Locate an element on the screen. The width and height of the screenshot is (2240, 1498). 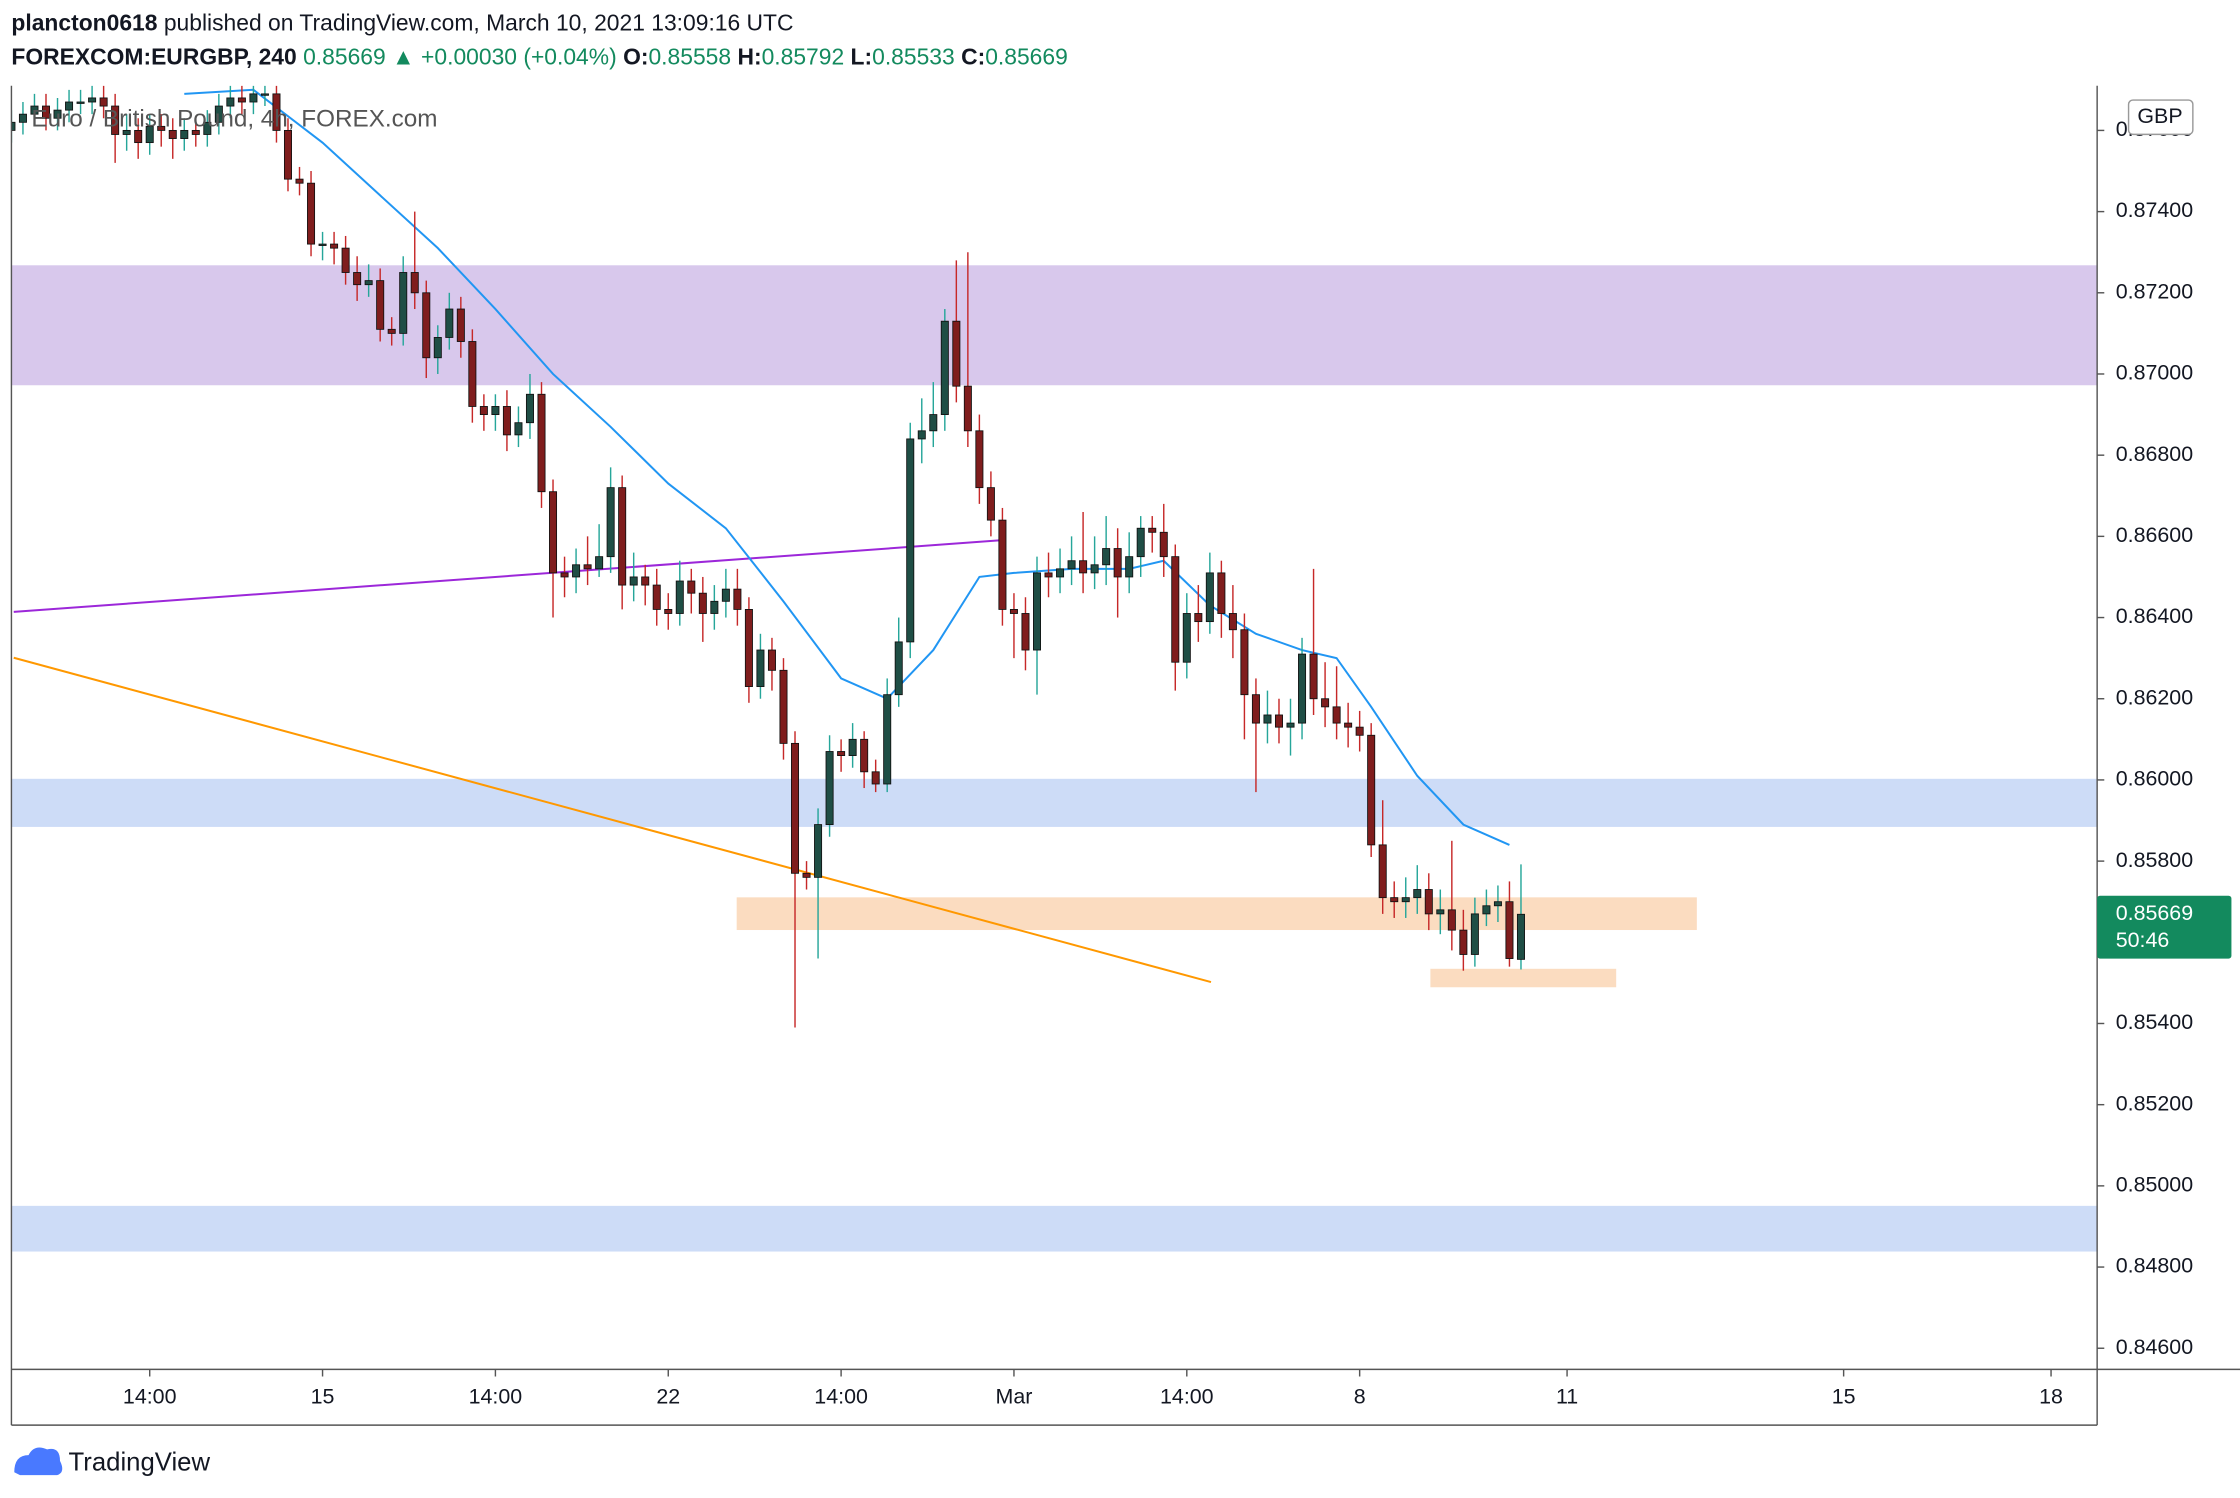
l-label: L: is located at coordinates (862, 57).